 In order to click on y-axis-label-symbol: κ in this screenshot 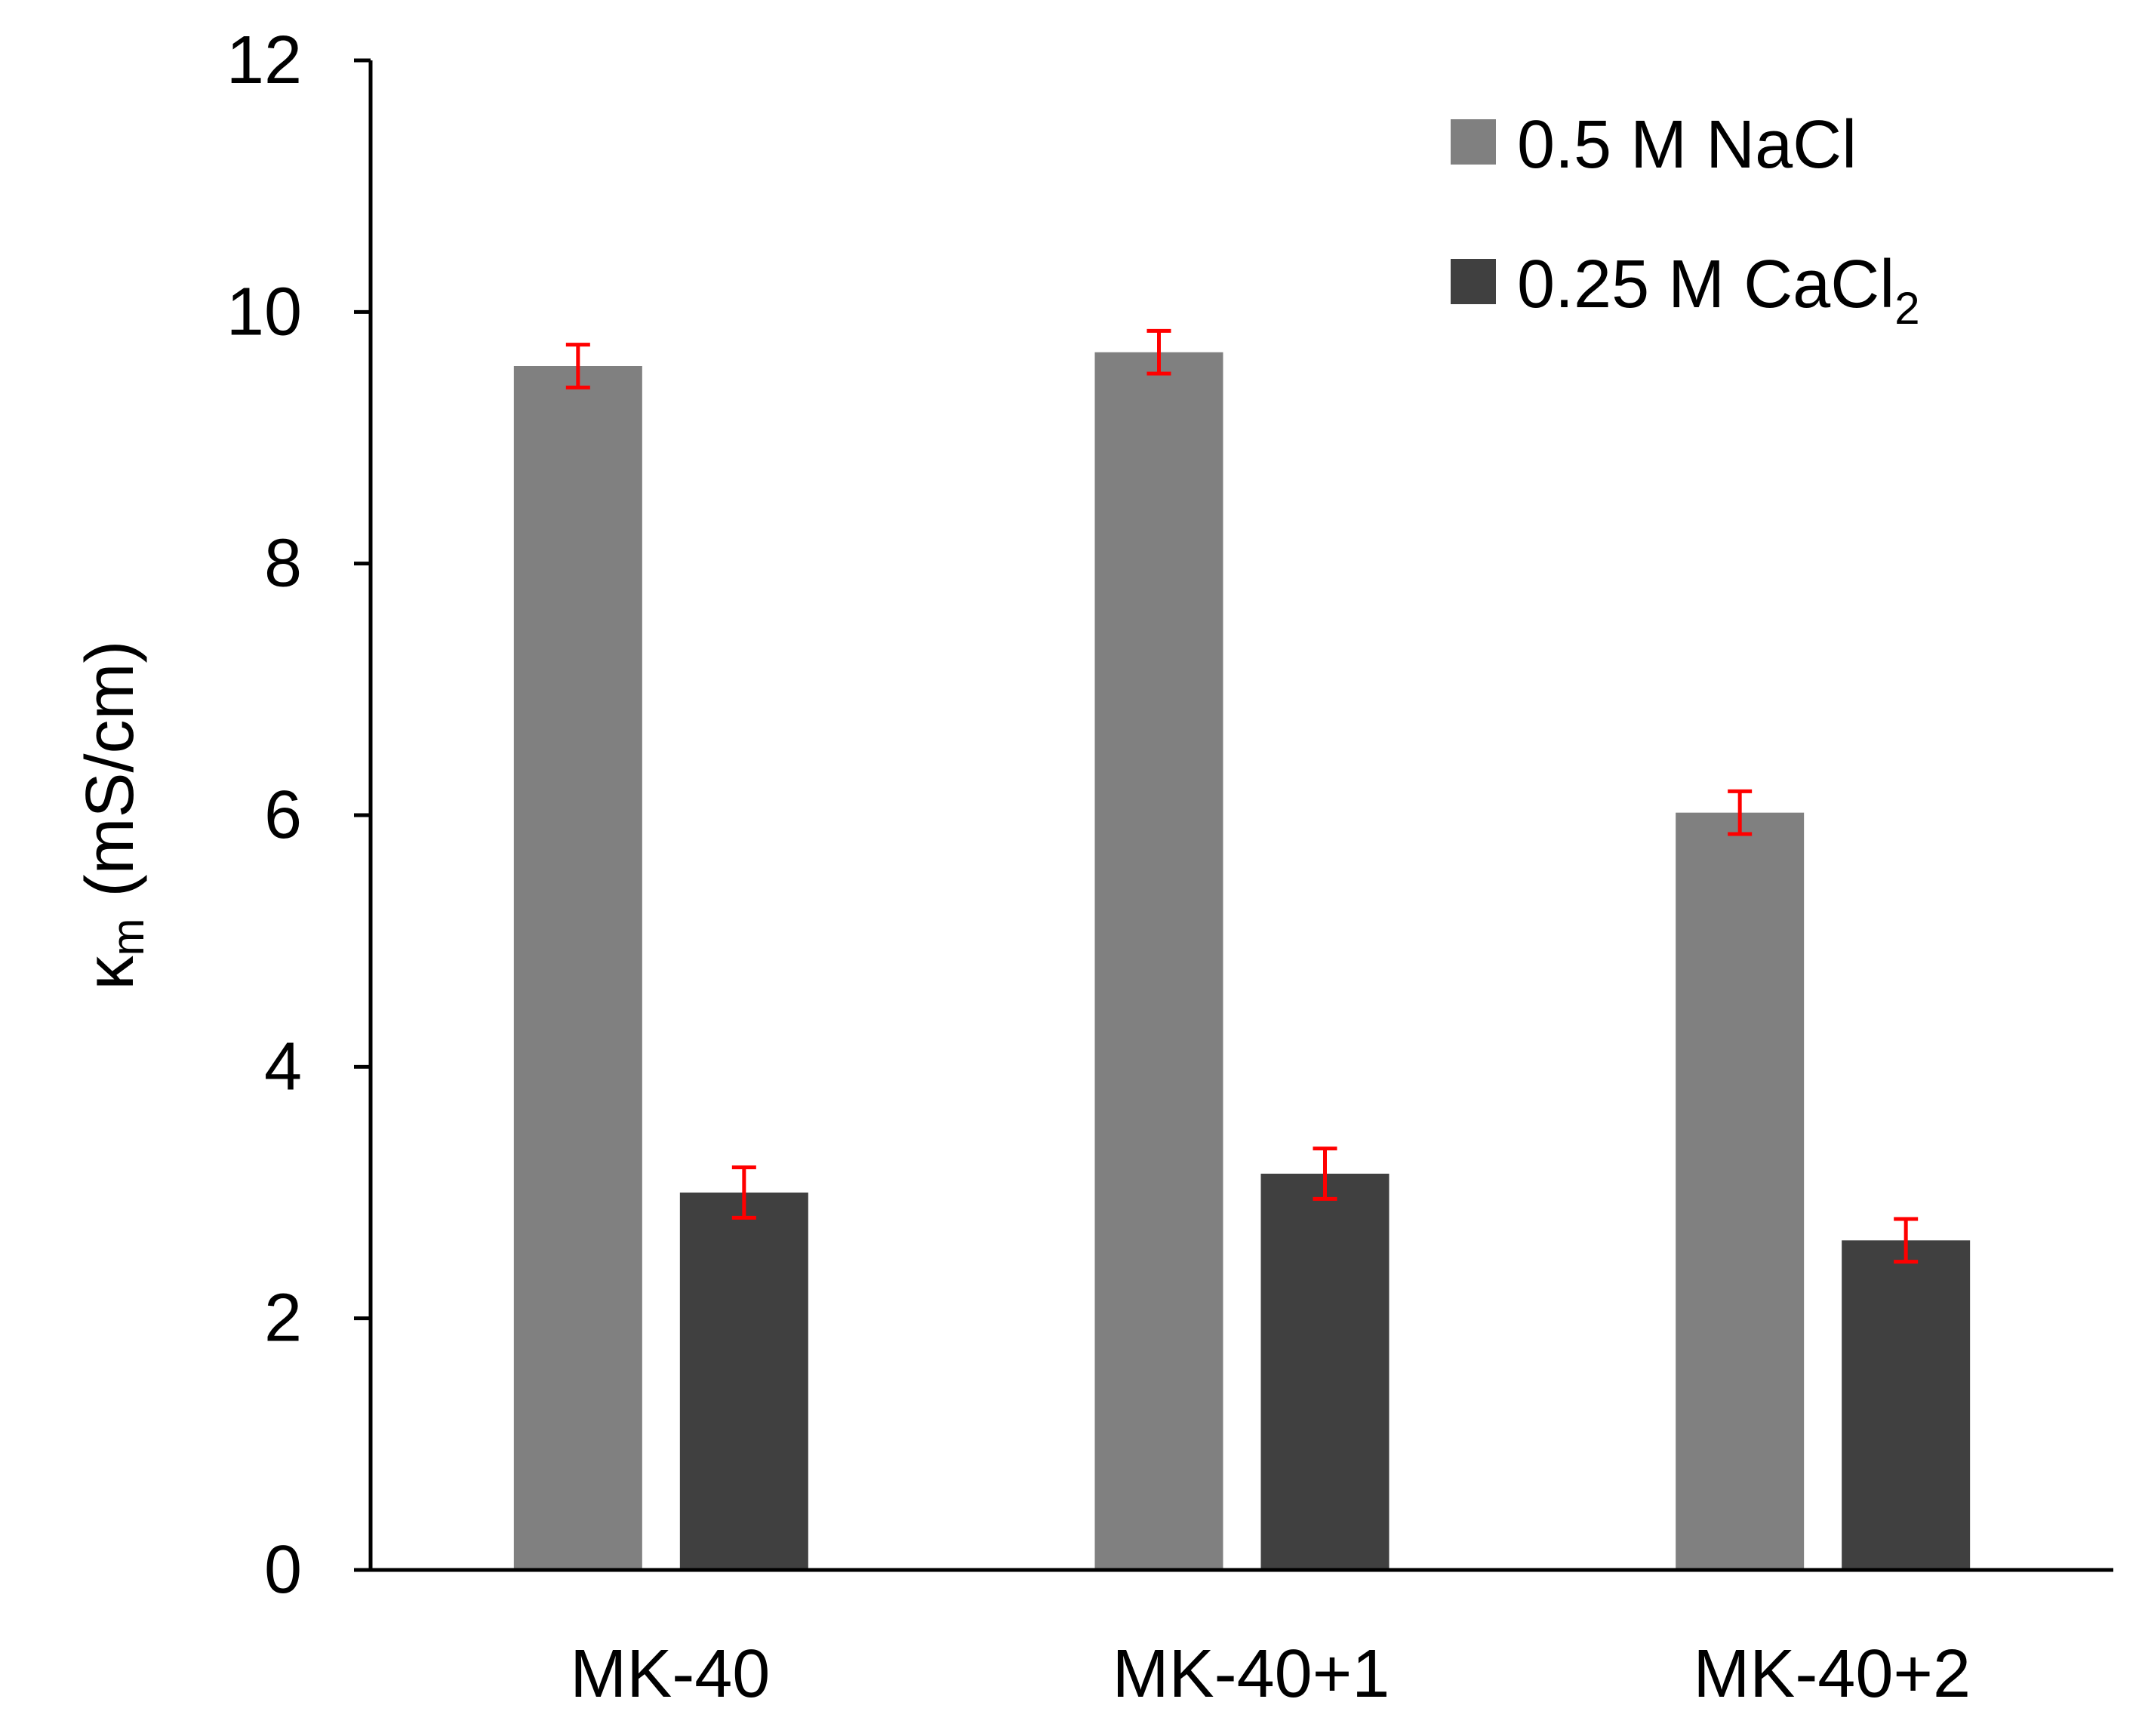, I will do `click(110, 972)`.